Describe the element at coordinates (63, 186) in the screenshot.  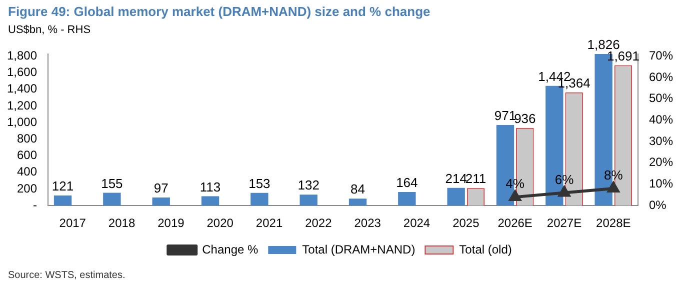
I see `data-label: 121` at that location.